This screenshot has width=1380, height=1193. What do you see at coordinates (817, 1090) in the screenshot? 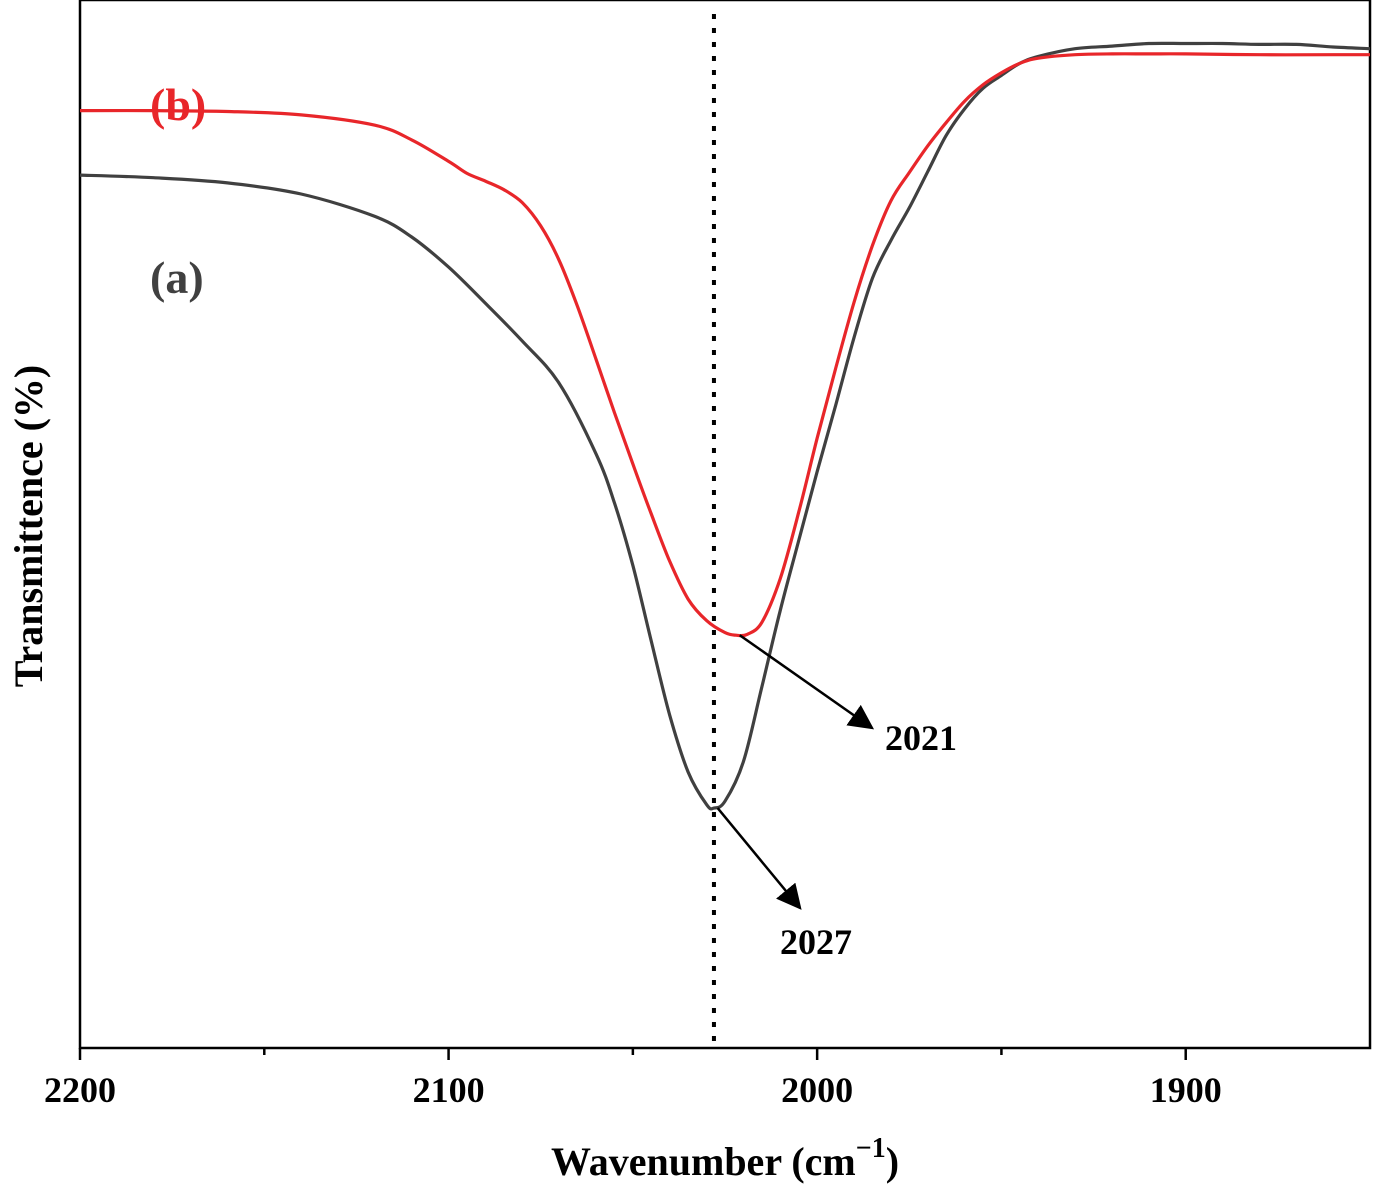
I see `x-tick-label: 2000` at bounding box center [817, 1090].